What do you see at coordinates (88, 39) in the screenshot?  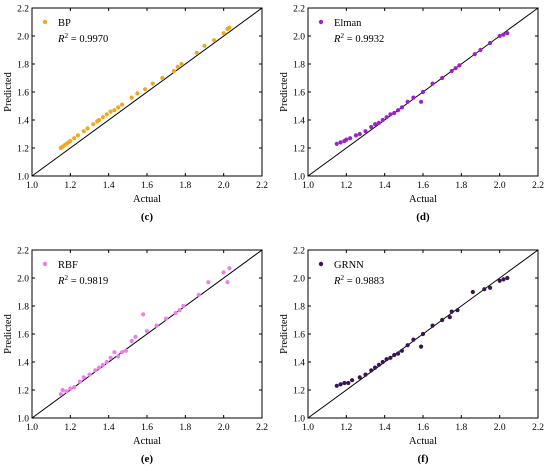 I see `r-squared-value: = 0.9970` at bounding box center [88, 39].